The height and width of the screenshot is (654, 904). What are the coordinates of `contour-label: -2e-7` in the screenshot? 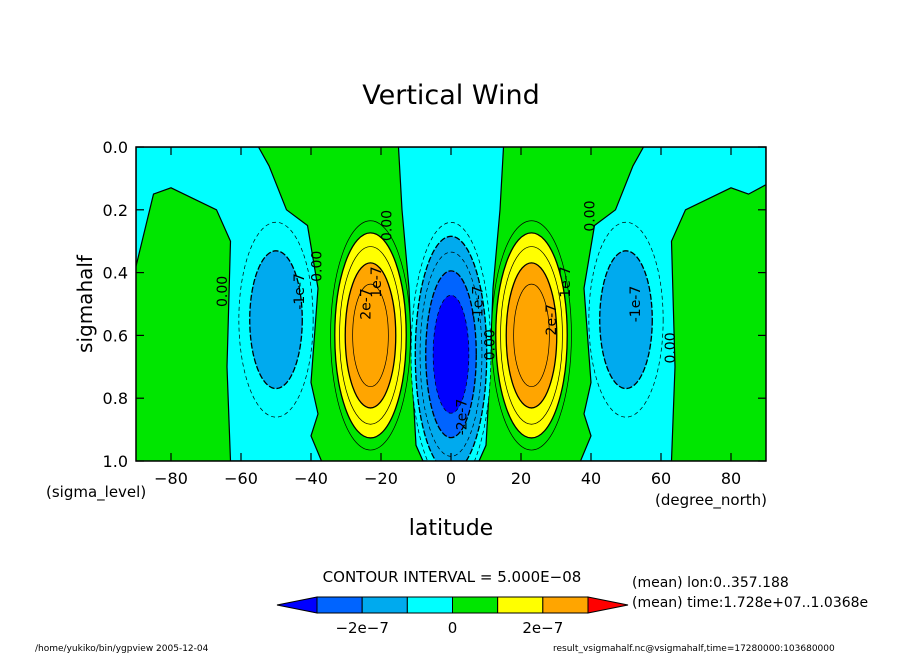 It's located at (463, 417).